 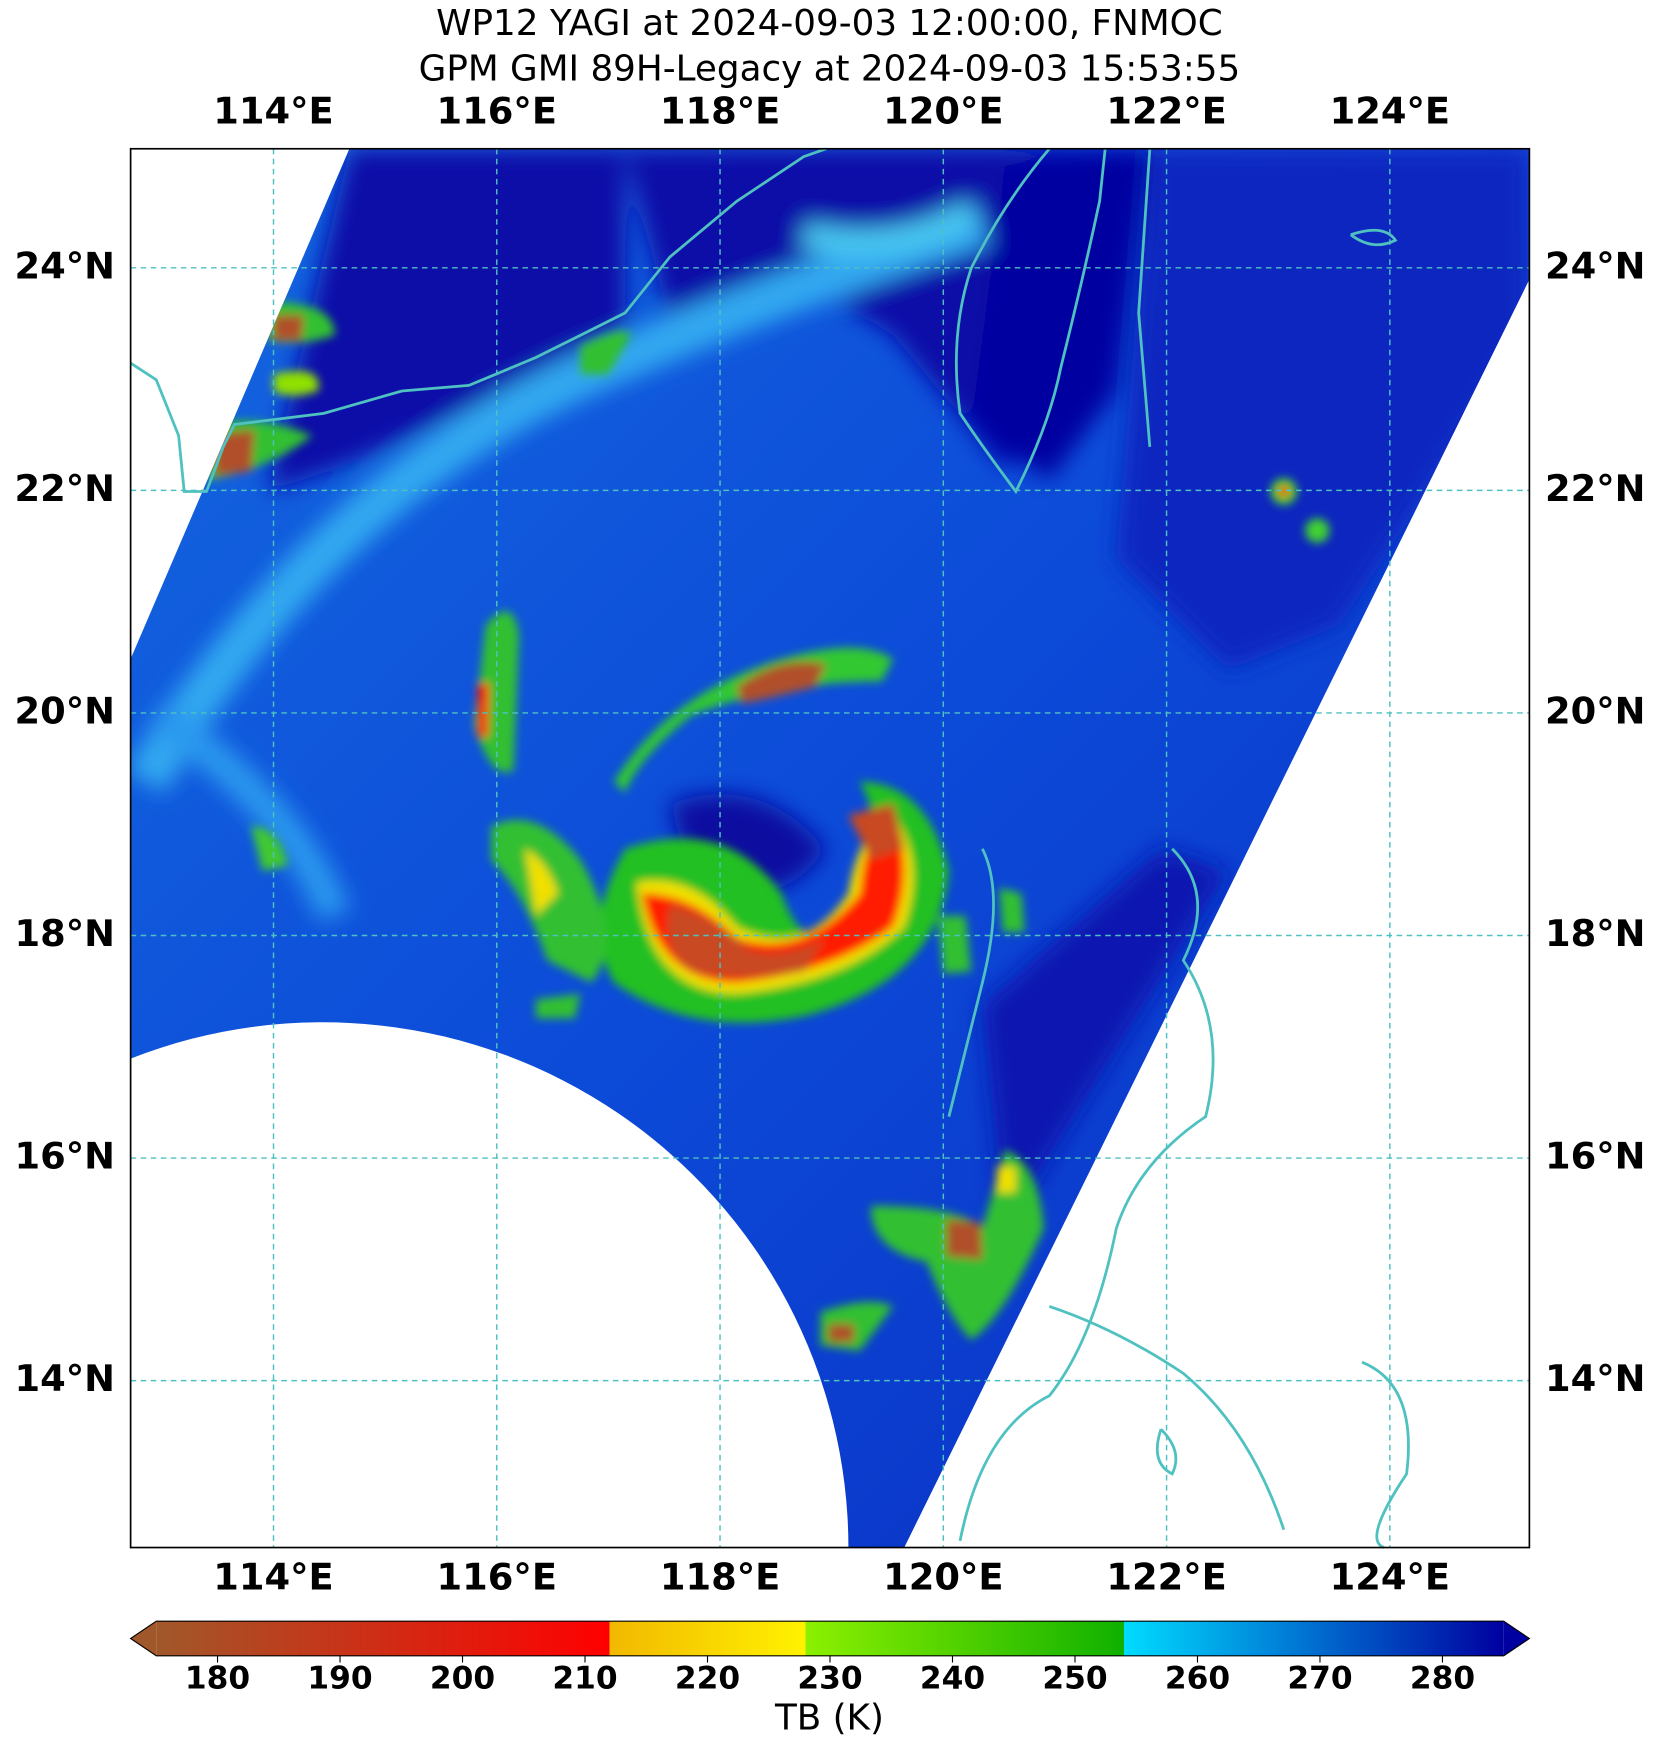 I want to click on colorbar-tick-label: 280, so click(x=1442, y=1678).